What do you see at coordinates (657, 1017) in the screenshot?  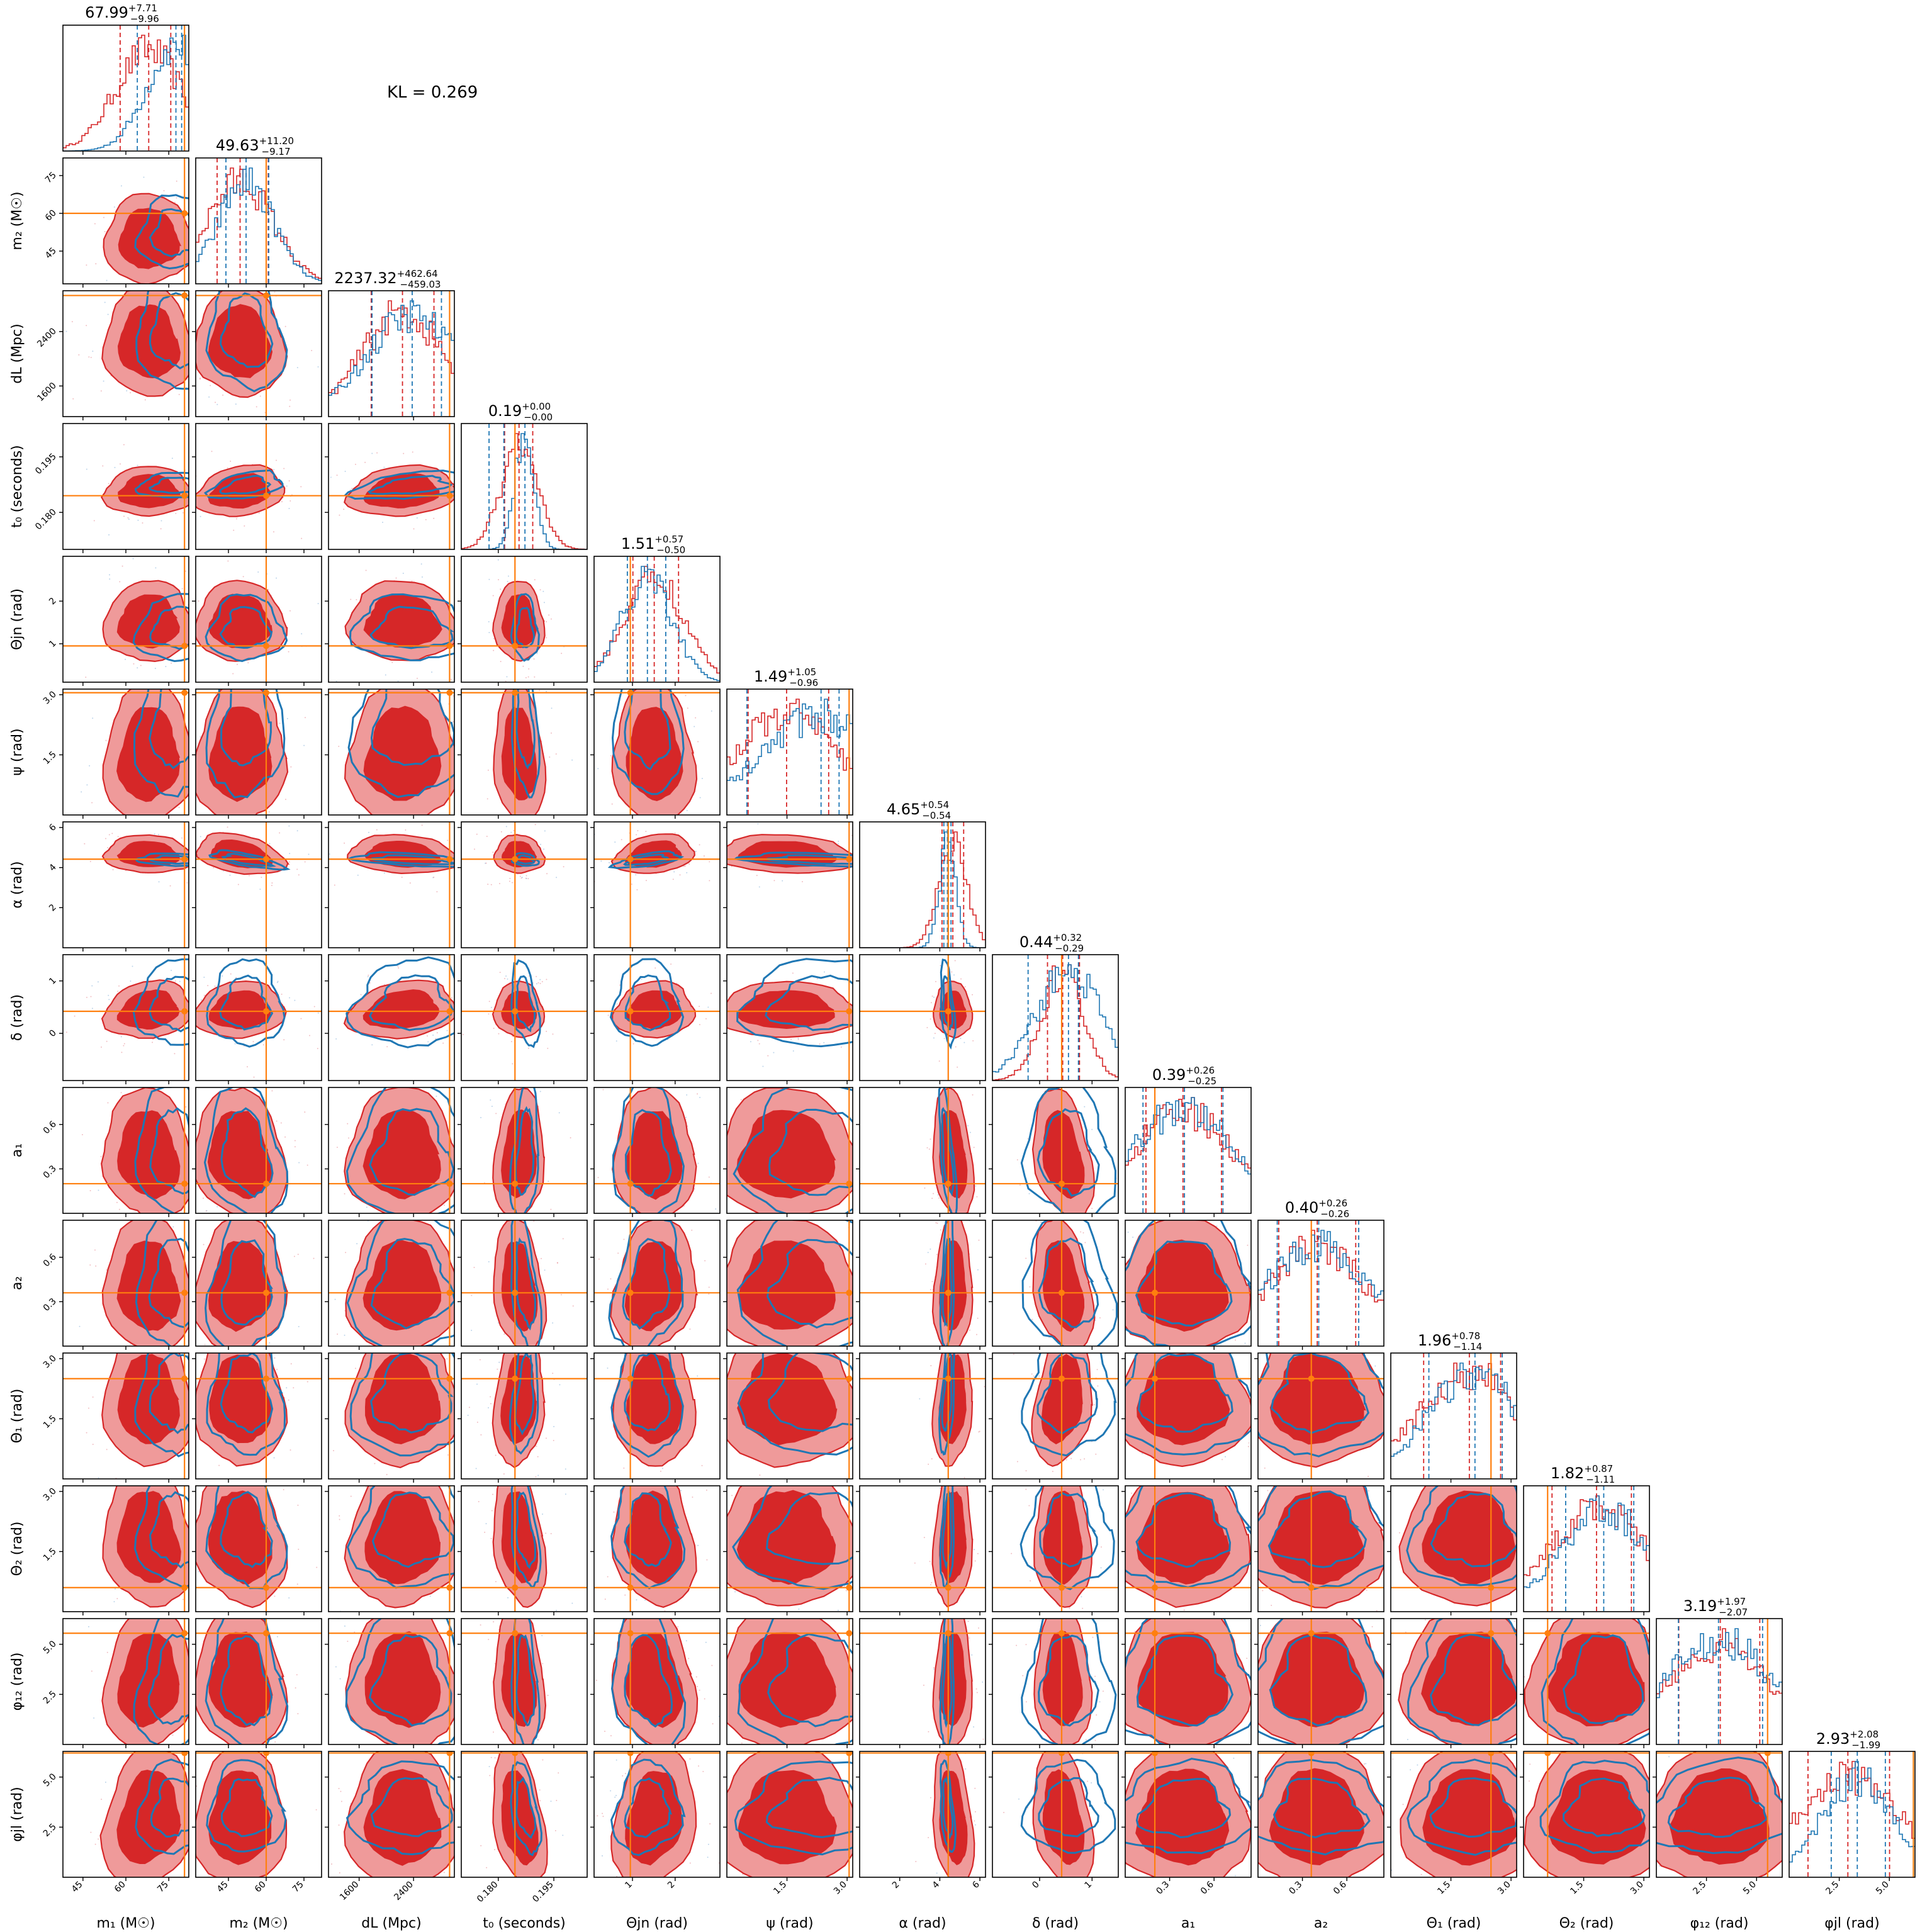 I see `panel-frame` at bounding box center [657, 1017].